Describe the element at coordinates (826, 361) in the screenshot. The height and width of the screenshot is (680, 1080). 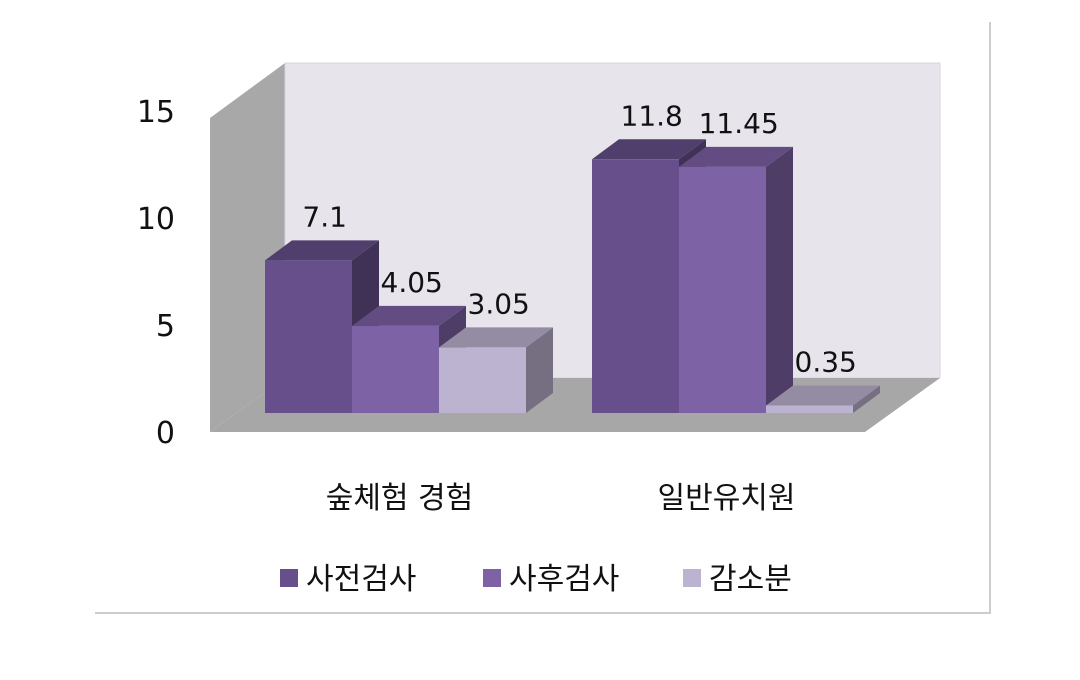
I see `data-label: 0.35` at that location.